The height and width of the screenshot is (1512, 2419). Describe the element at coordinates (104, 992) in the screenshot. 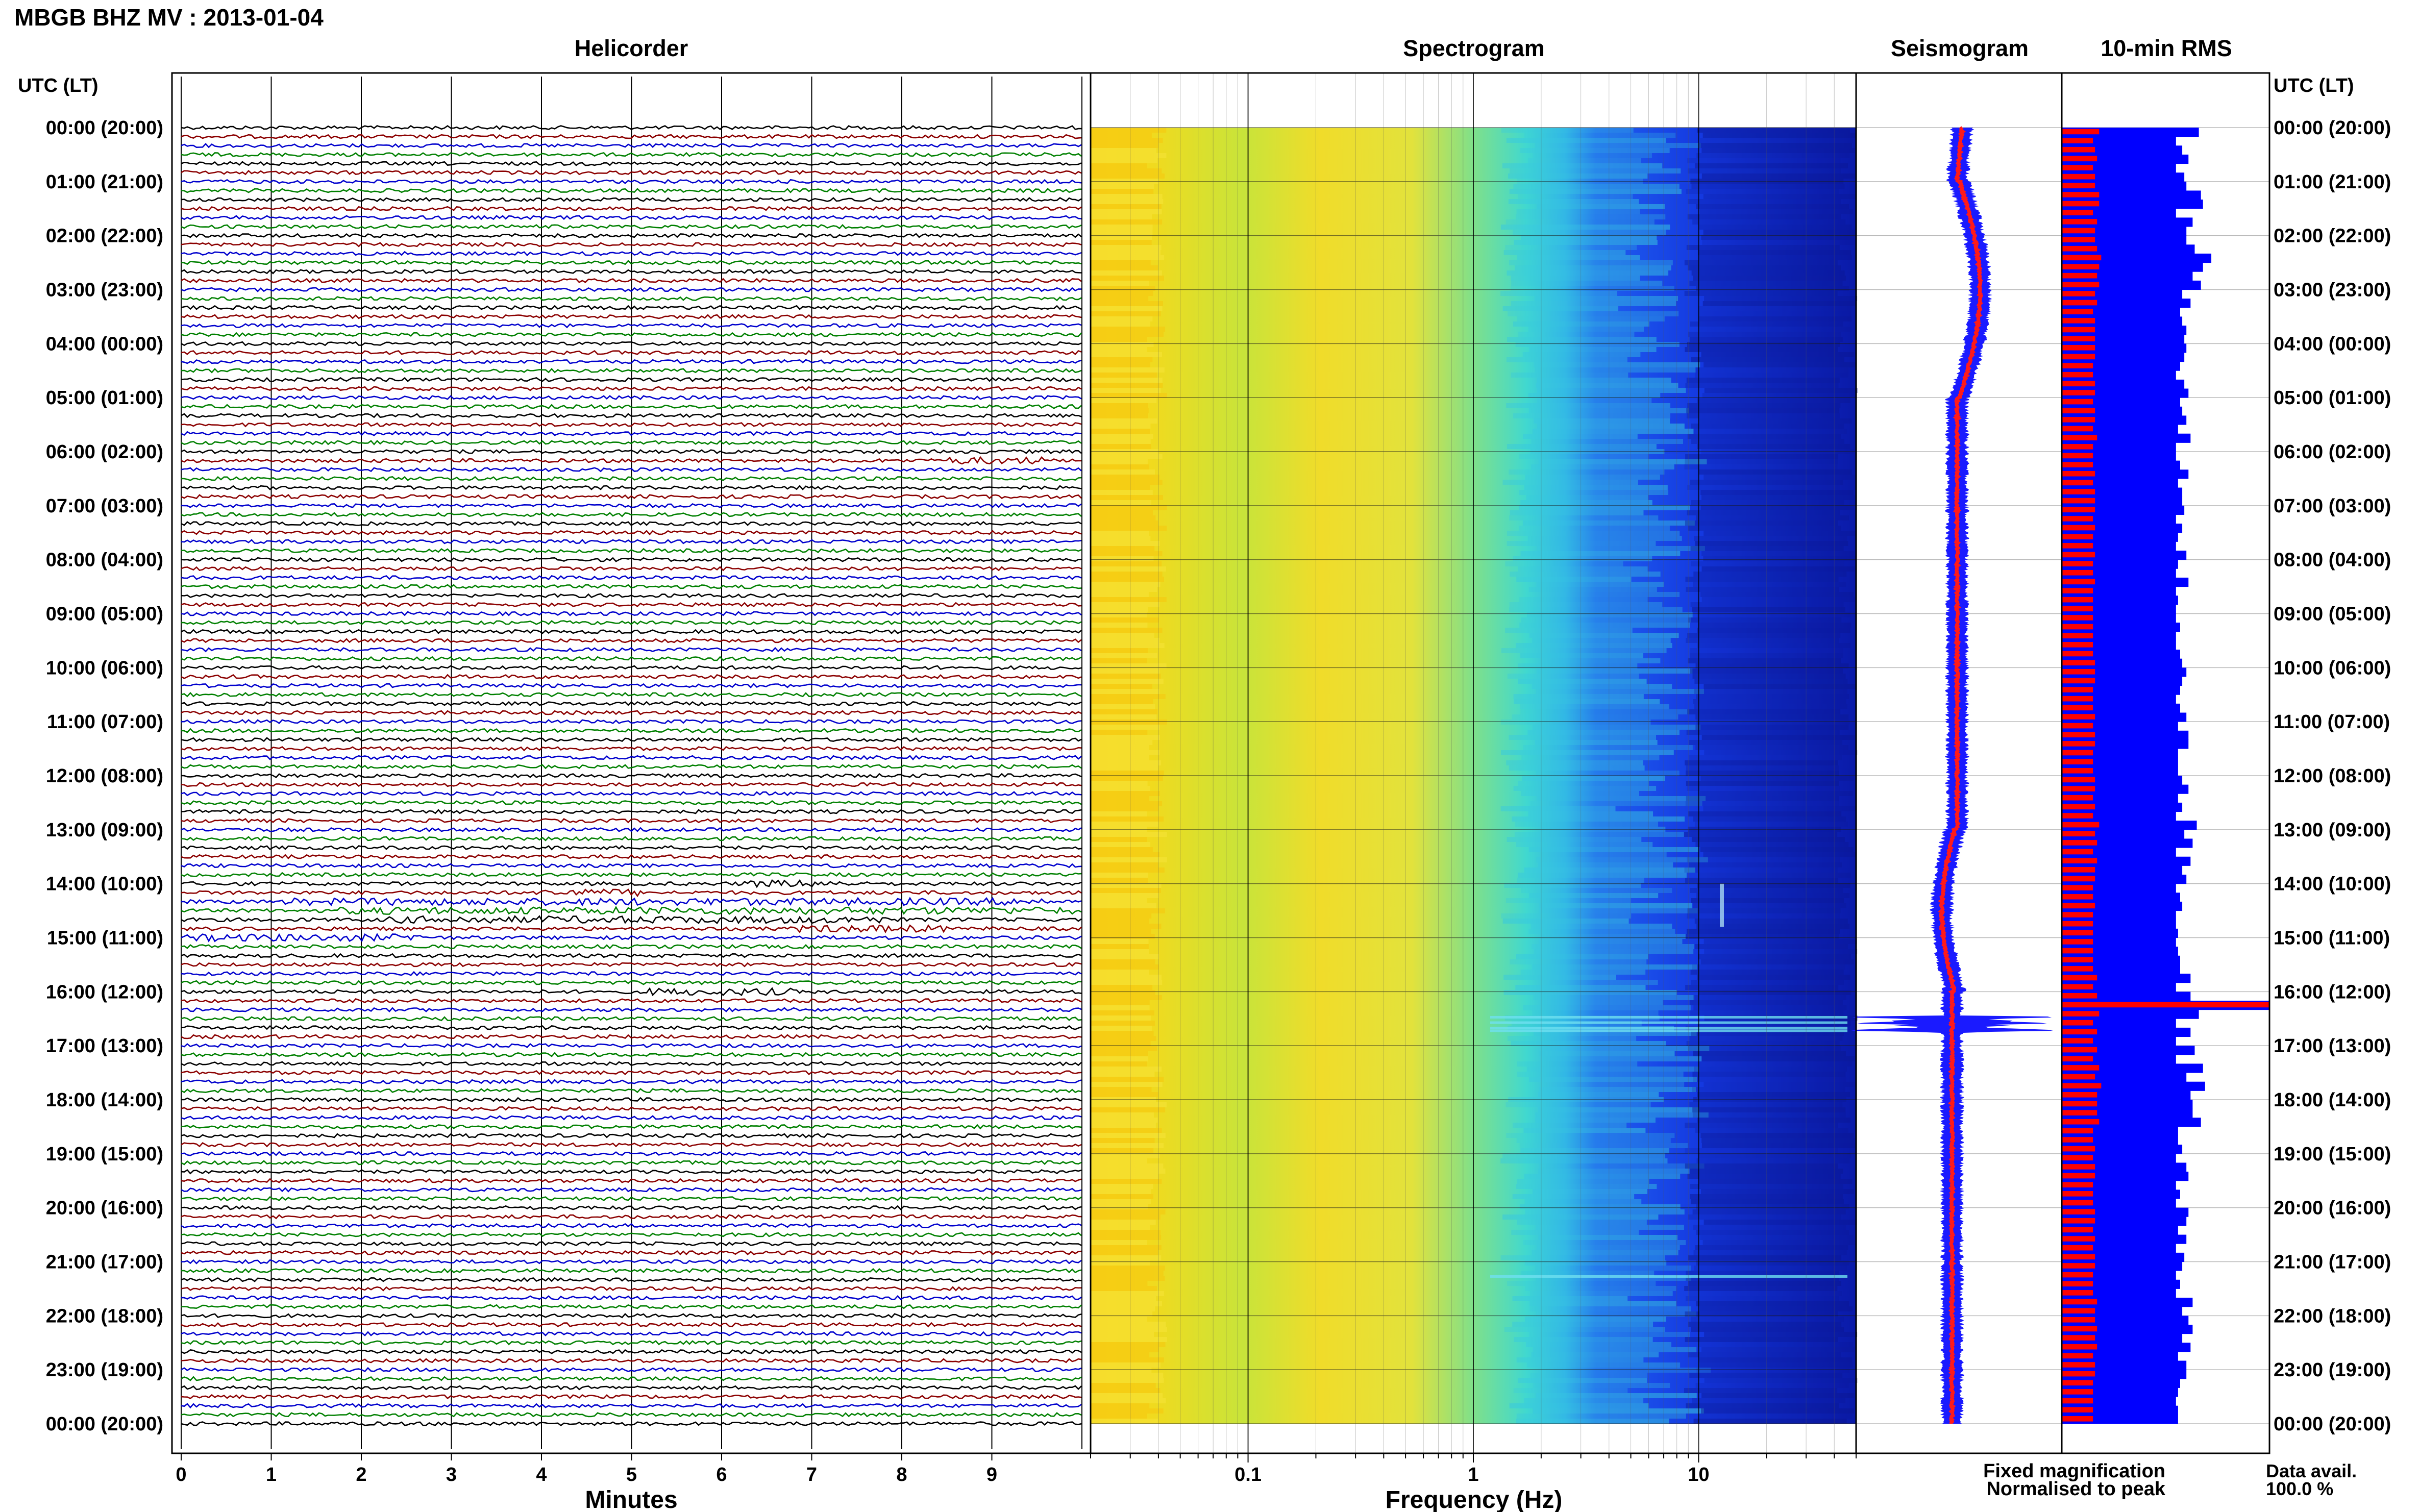

I see `time-label-left: 16:00 (12:00)` at that location.